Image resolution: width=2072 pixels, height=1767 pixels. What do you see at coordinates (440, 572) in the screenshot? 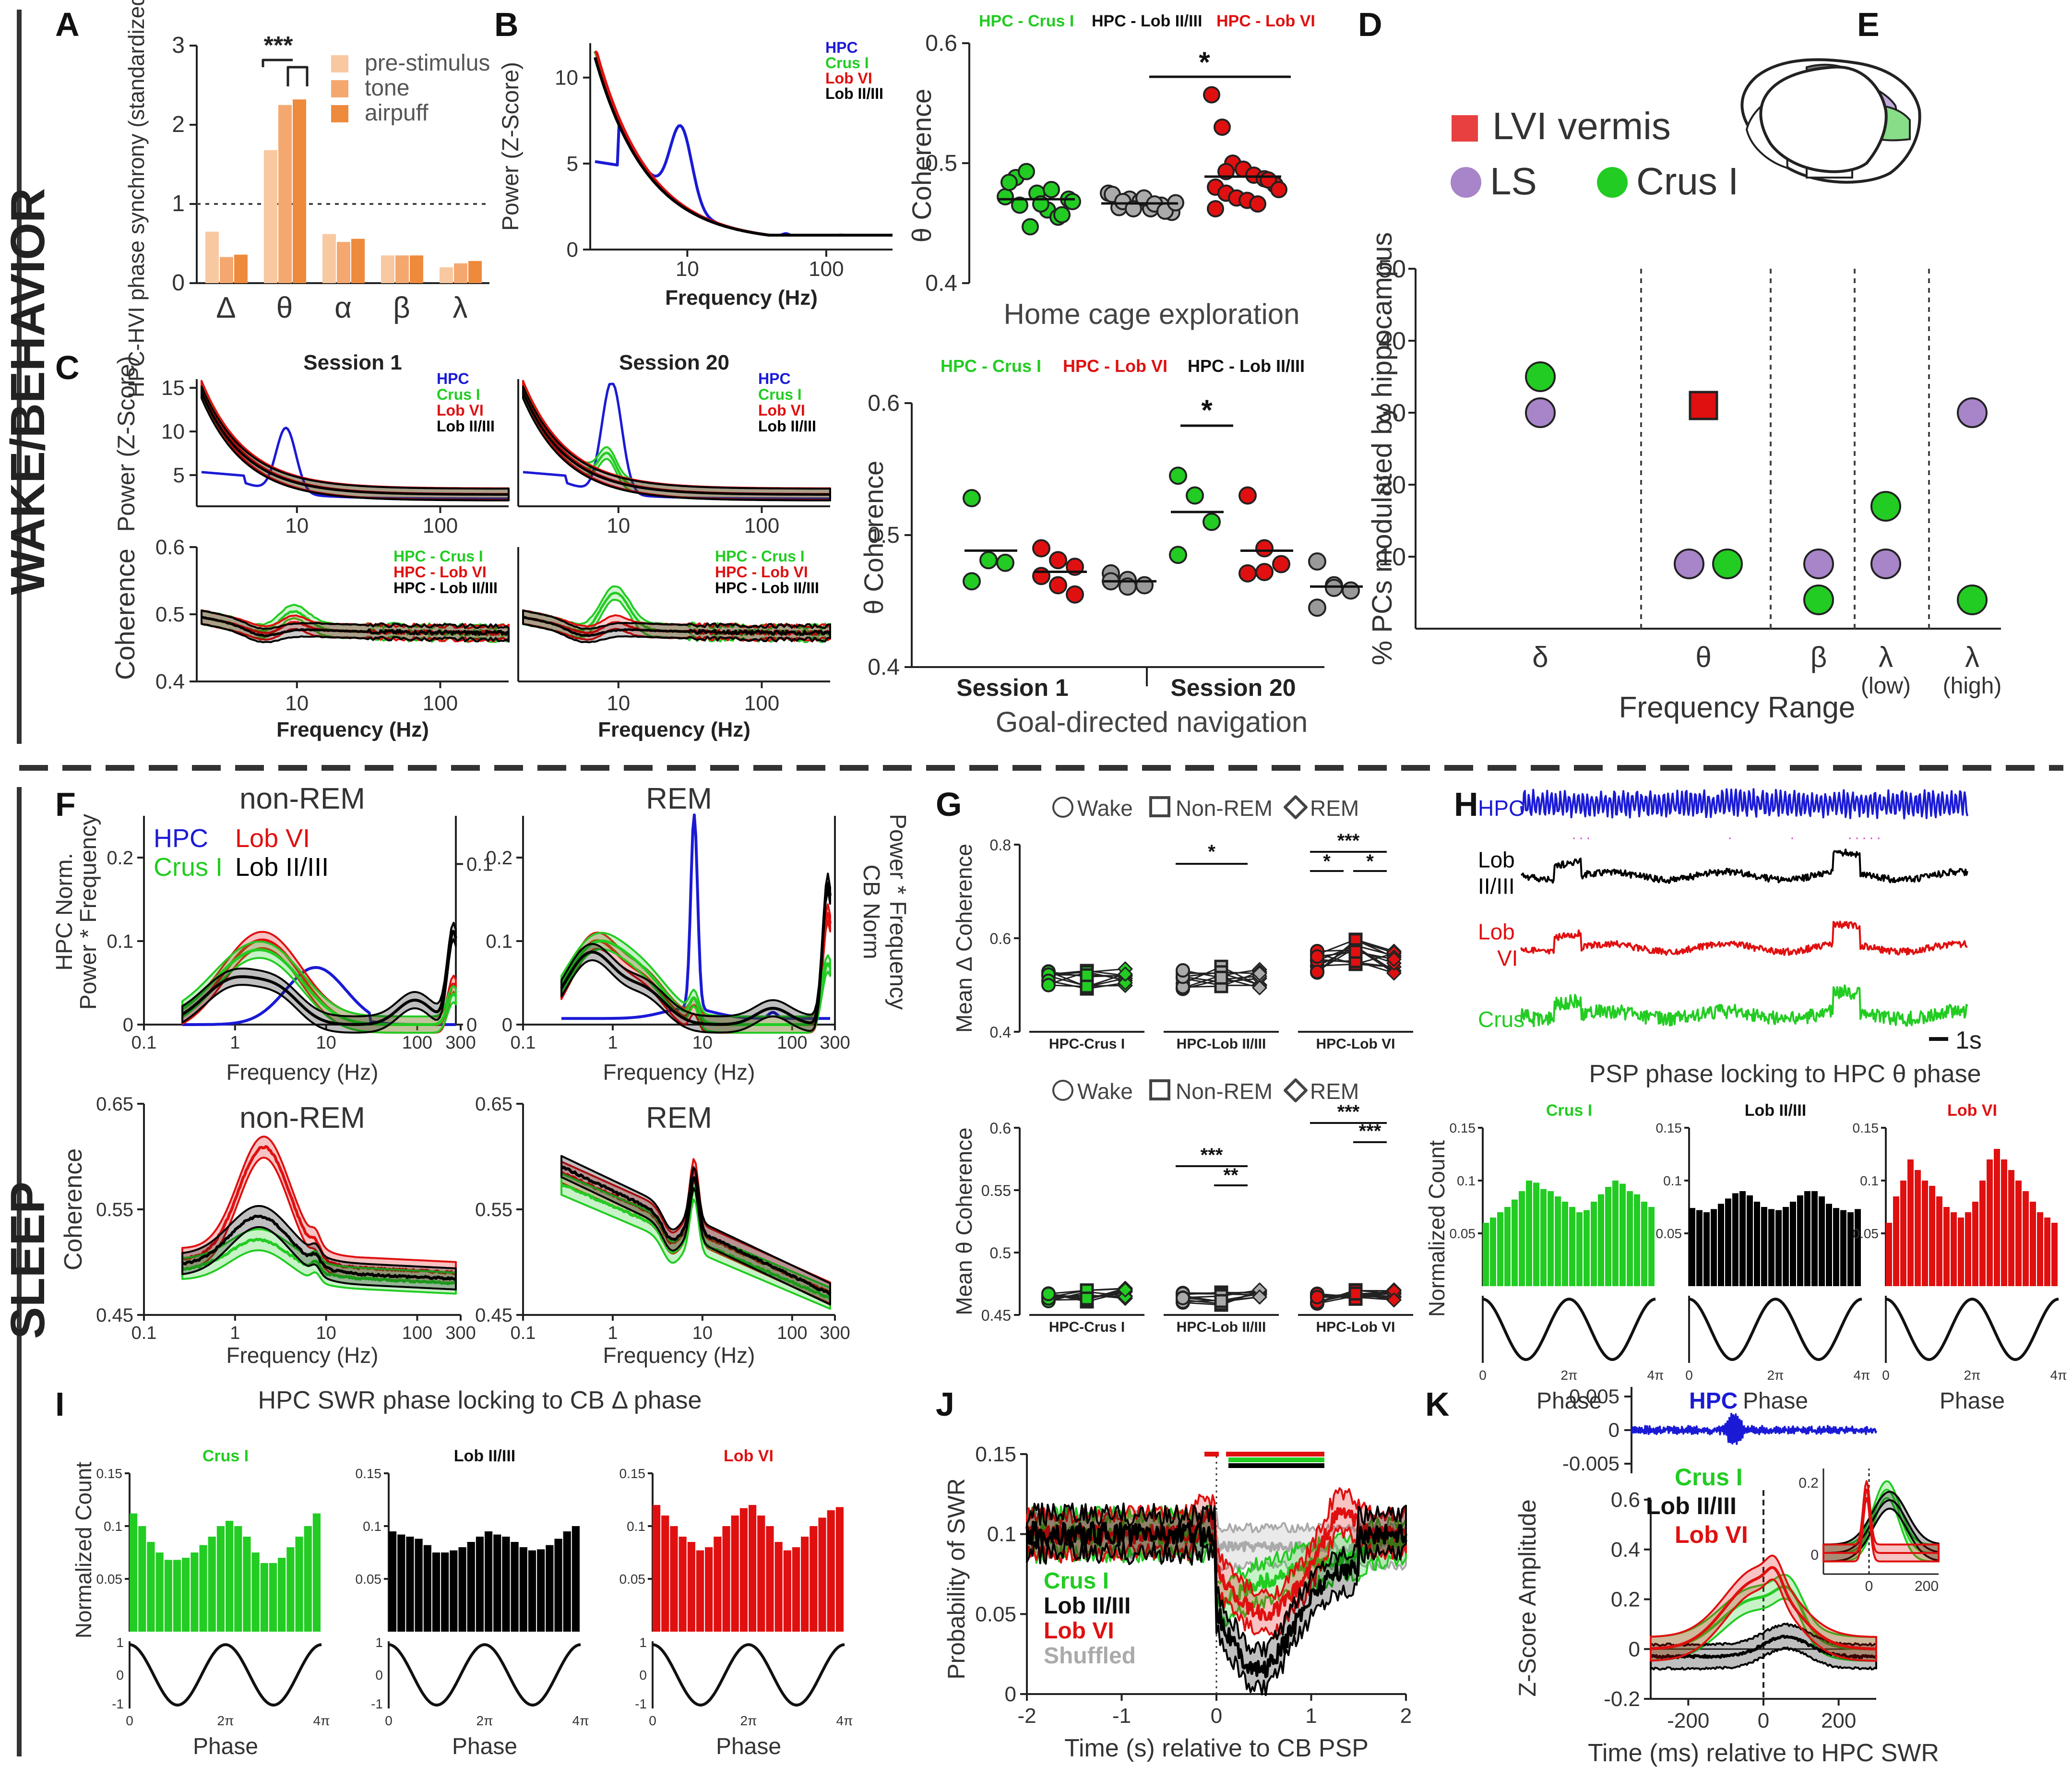
I see `legend-label: HPC - Lob VI` at bounding box center [440, 572].